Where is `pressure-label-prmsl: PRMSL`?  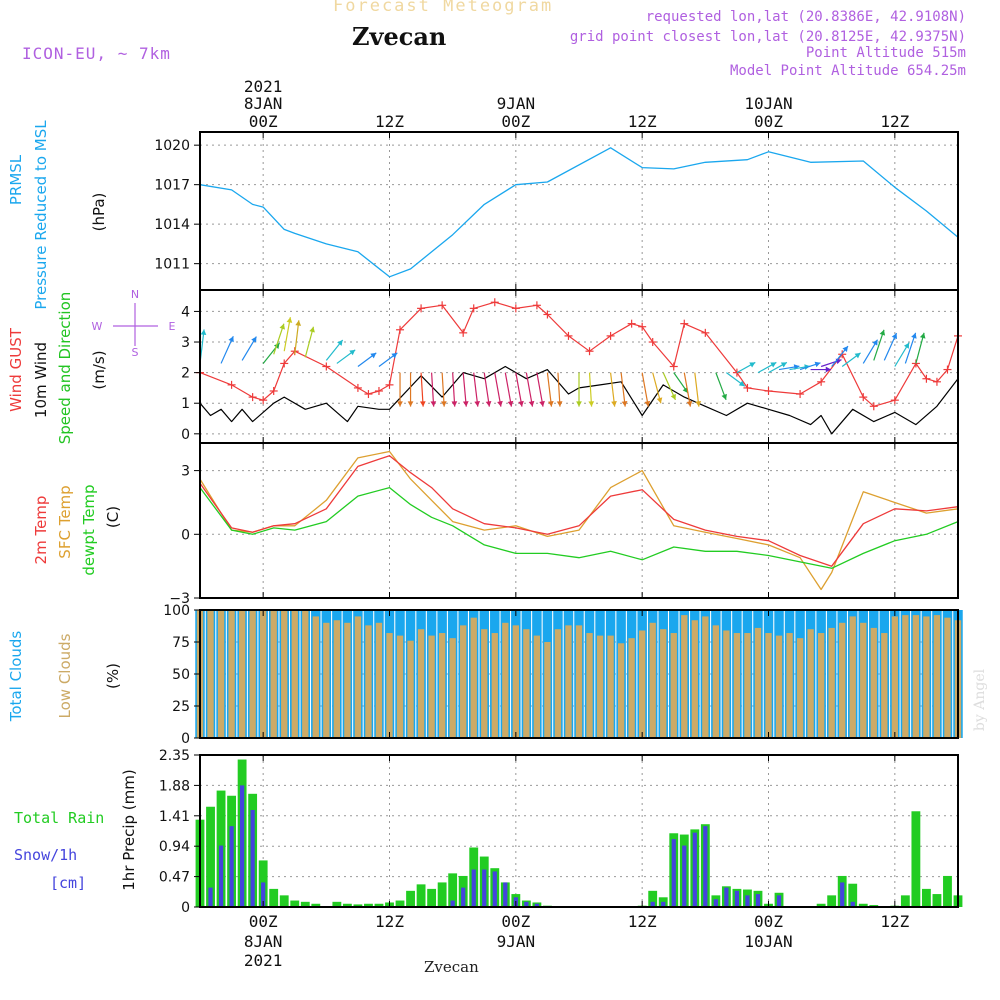 pressure-label-prmsl: PRMSL is located at coordinates (16, 179).